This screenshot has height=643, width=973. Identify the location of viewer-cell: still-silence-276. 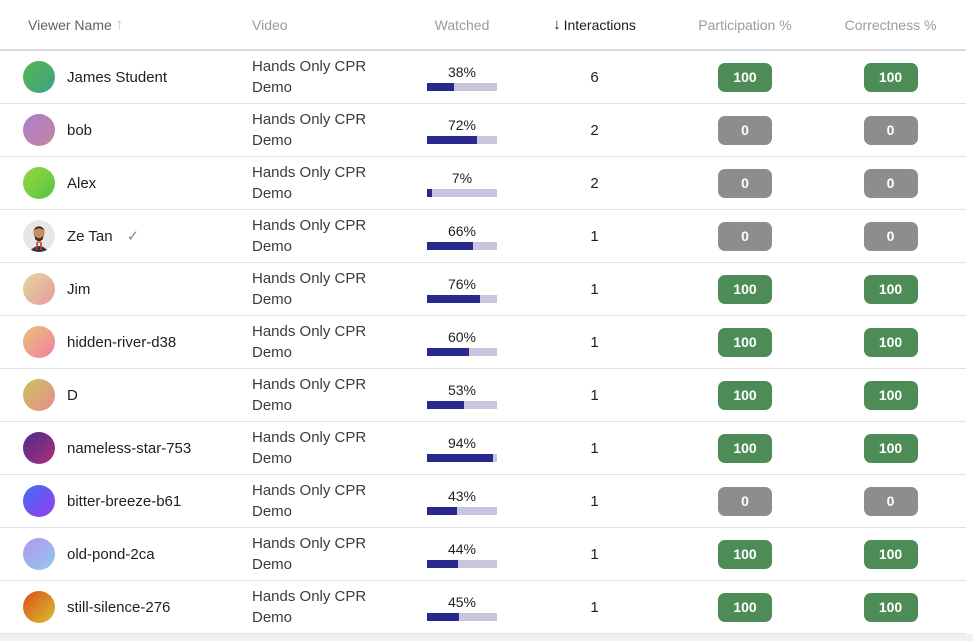
(126, 607).